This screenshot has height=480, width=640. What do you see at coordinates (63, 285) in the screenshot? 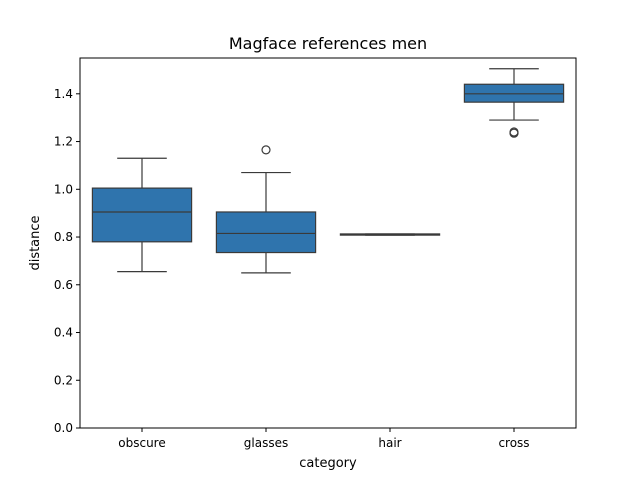
I see `y-tick-label: 0.6` at bounding box center [63, 285].